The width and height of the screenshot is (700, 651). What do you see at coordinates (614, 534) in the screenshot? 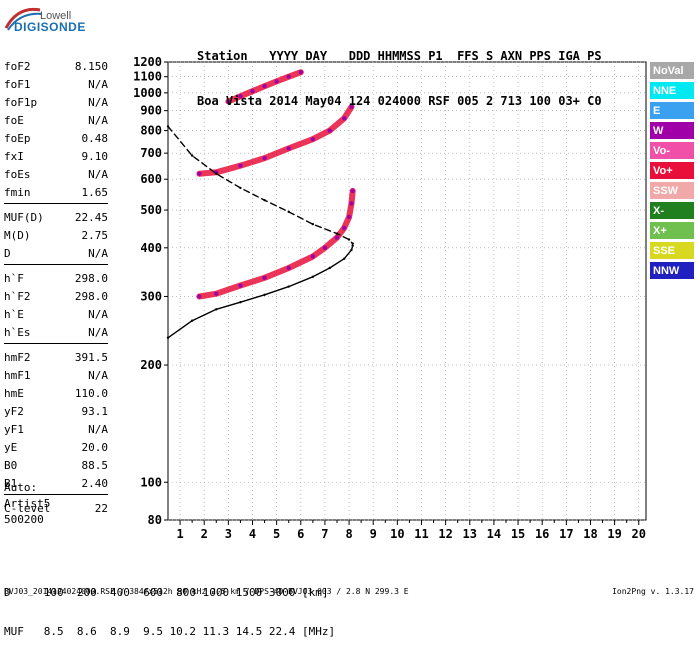
I see `x-tick-label: 19` at bounding box center [614, 534].